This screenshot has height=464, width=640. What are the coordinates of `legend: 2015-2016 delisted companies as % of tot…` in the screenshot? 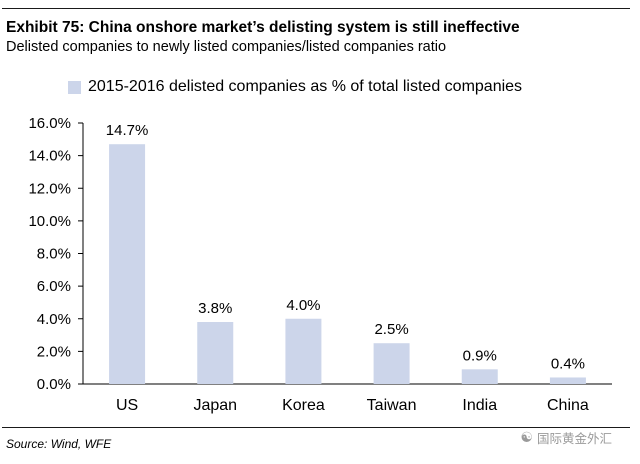 It's located at (295, 87).